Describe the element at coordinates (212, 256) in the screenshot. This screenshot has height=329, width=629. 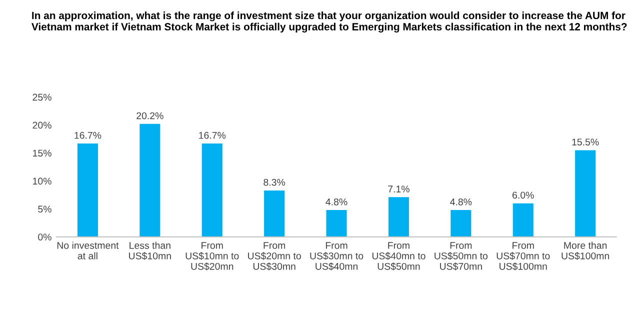
I see `x-tick-label: From US$10mn to US$20mn` at that location.